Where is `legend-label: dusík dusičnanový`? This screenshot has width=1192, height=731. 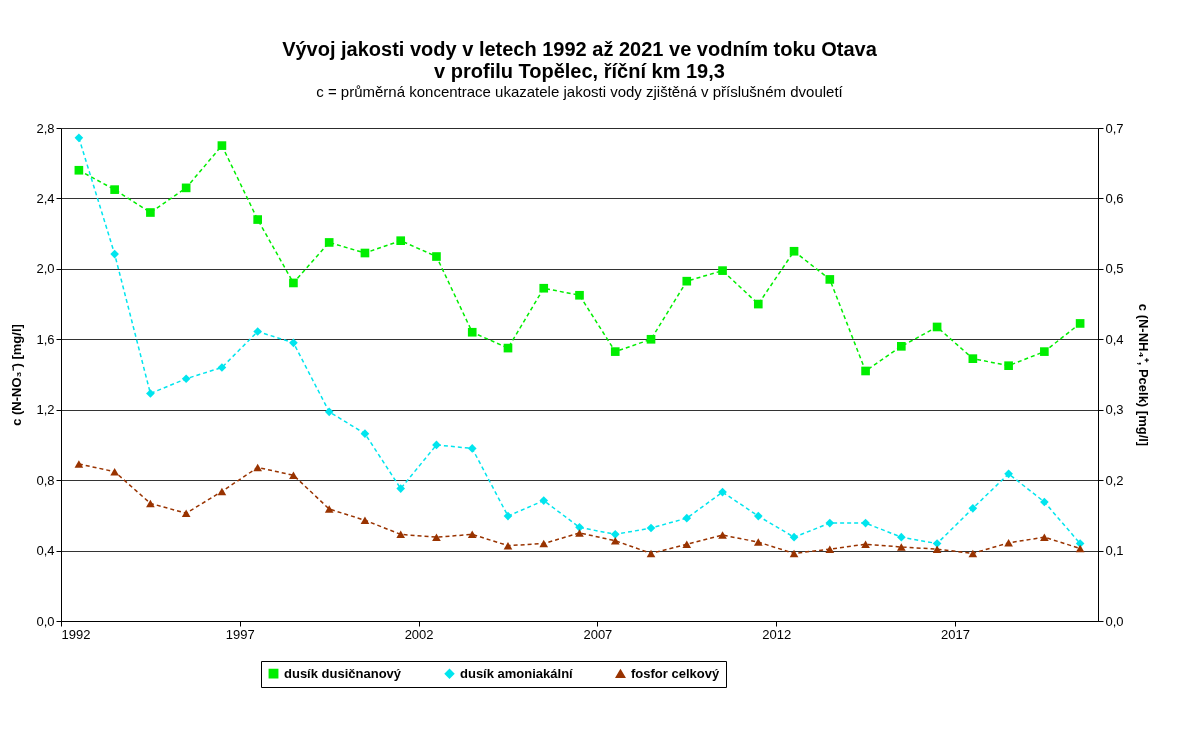 legend-label: dusík dusičnanový is located at coordinates (343, 673).